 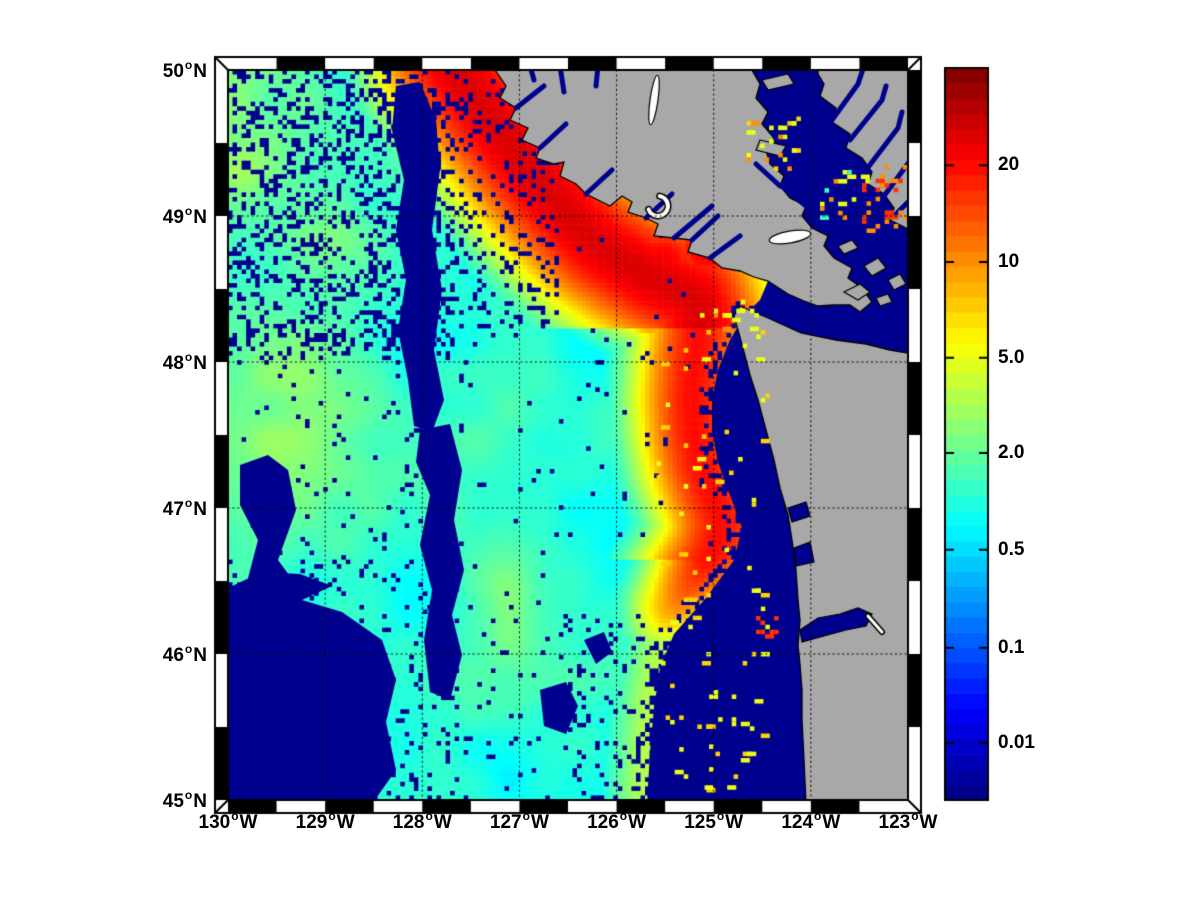 I want to click on colorbar-tick-label-5.0: 5.0, so click(x=1011, y=357).